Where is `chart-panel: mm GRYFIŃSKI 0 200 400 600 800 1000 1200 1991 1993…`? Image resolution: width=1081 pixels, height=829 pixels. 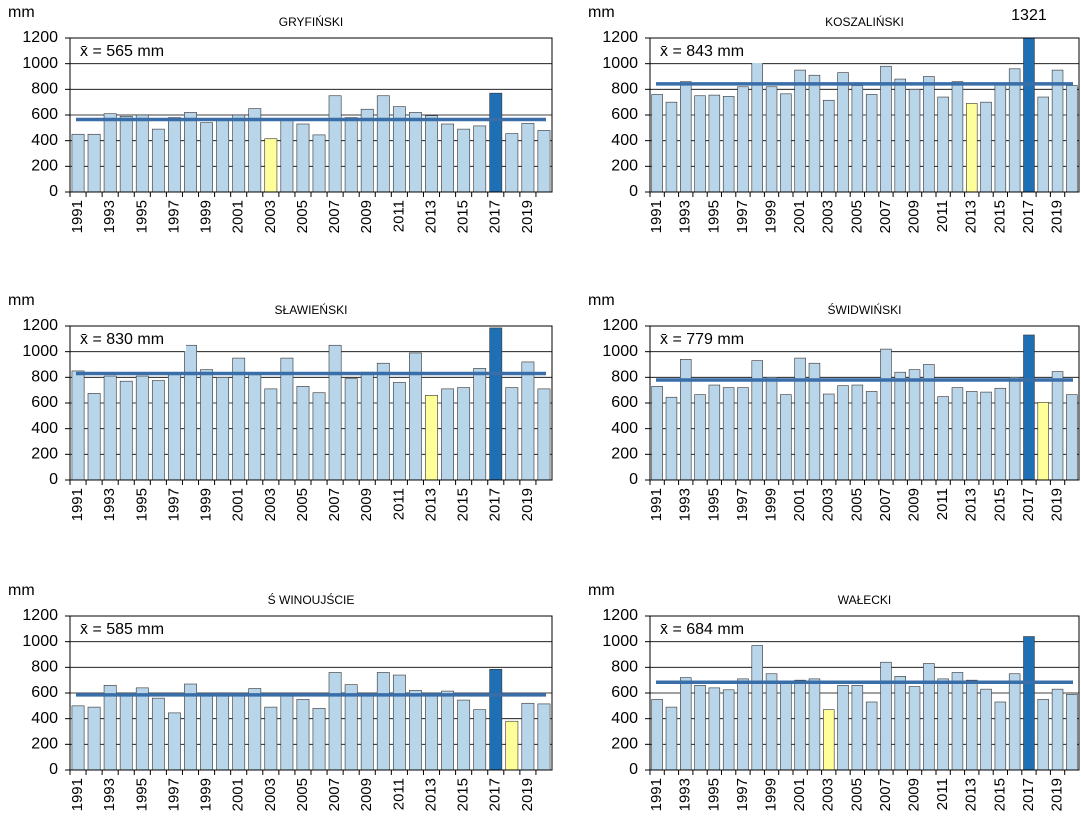
chart-panel: mm GRYFIŃSKI 0 200 400 600 800 1000 1200 1991 1993… is located at coordinates (280, 118).